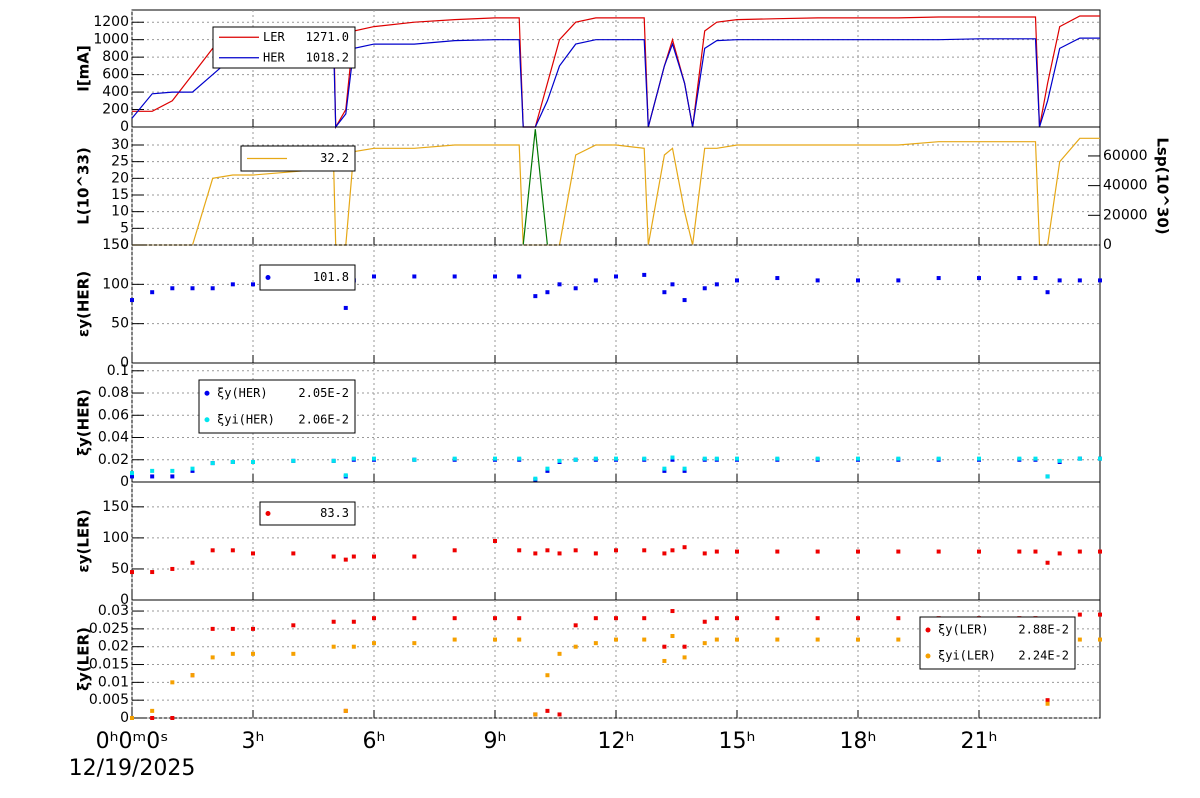 The height and width of the screenshot is (798, 1200). I want to click on legend-value: 2.06E-2, so click(323, 419).